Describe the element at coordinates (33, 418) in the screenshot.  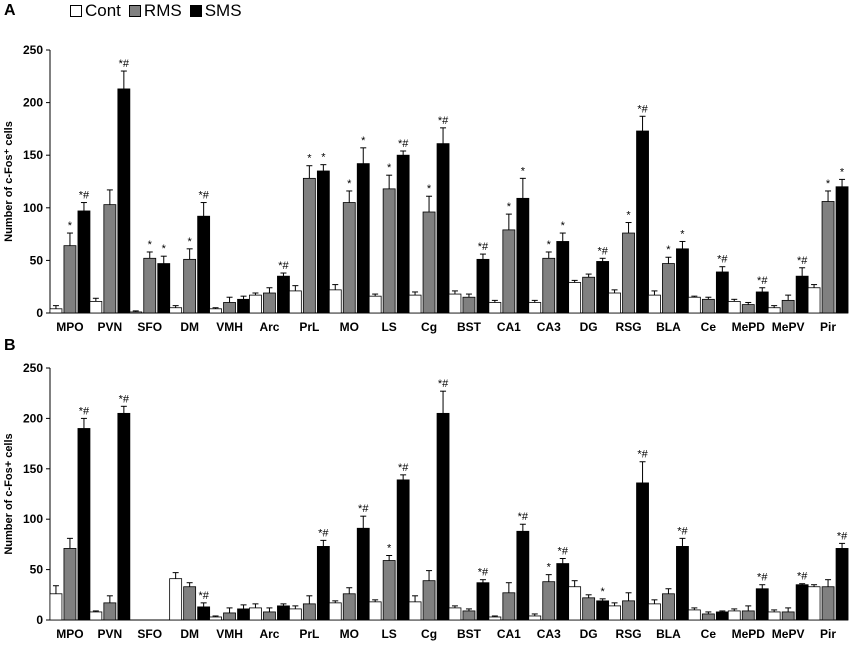
I see `y-tick-label: 200` at that location.